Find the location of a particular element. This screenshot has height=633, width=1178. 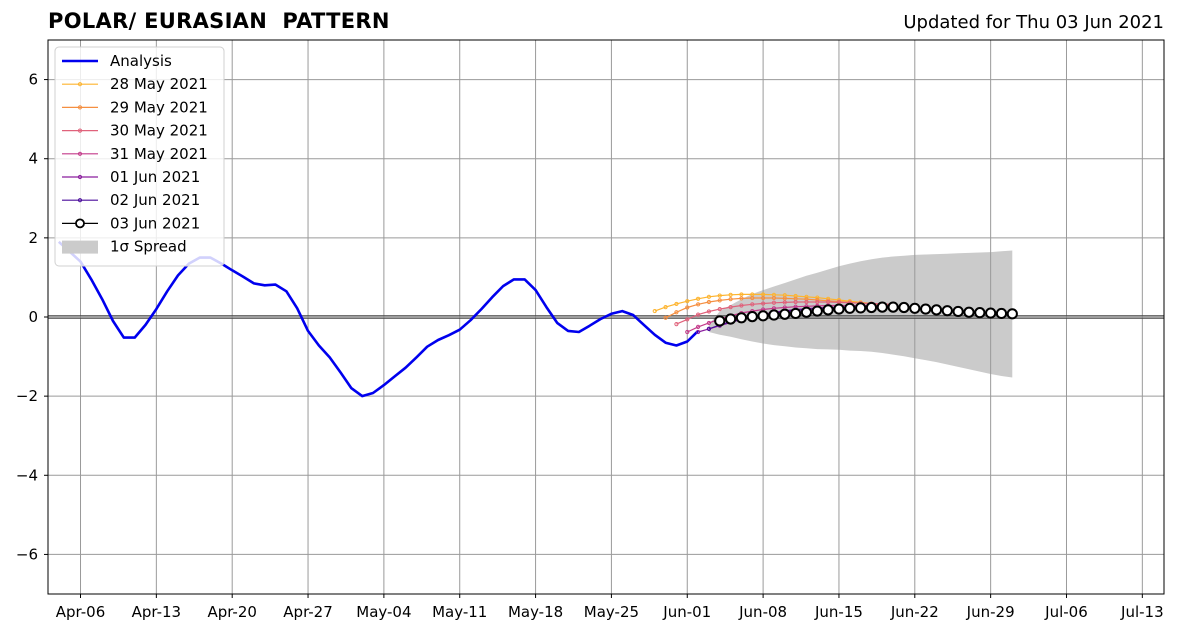

x-tick-label: Jun-08 is located at coordinates (762, 612).